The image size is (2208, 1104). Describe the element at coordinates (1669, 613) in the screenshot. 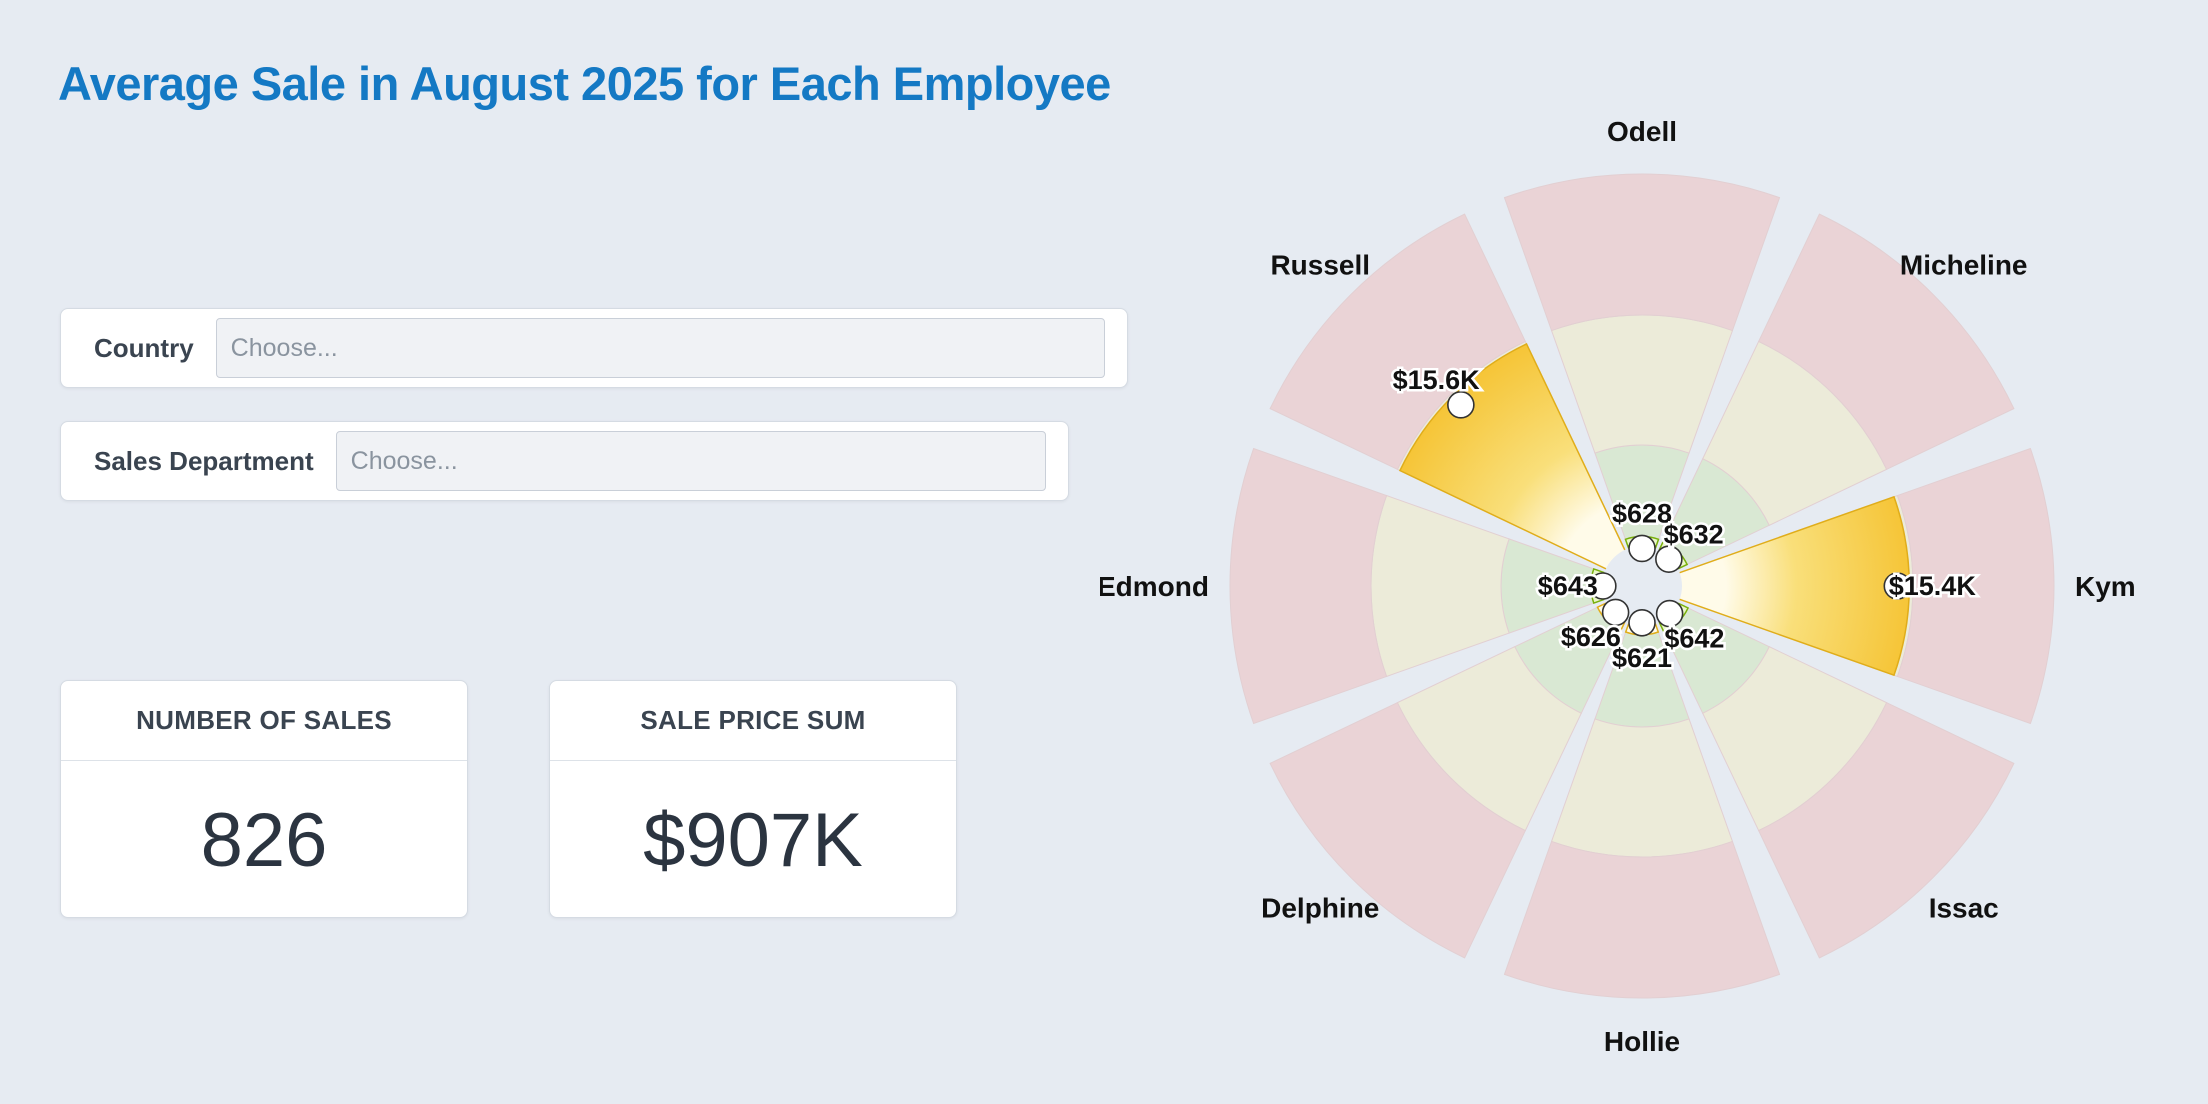

I see `marker-issac` at that location.